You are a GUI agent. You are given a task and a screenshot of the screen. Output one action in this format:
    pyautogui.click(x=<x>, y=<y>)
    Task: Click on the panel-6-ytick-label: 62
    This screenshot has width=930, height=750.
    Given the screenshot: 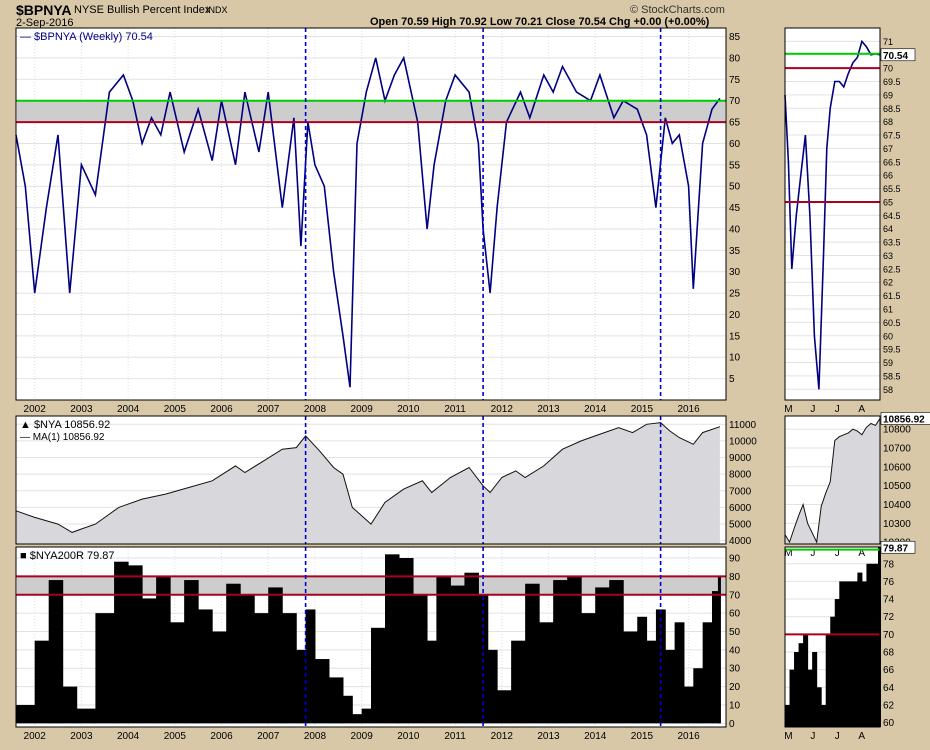 What is the action you would take?
    pyautogui.click(x=889, y=705)
    